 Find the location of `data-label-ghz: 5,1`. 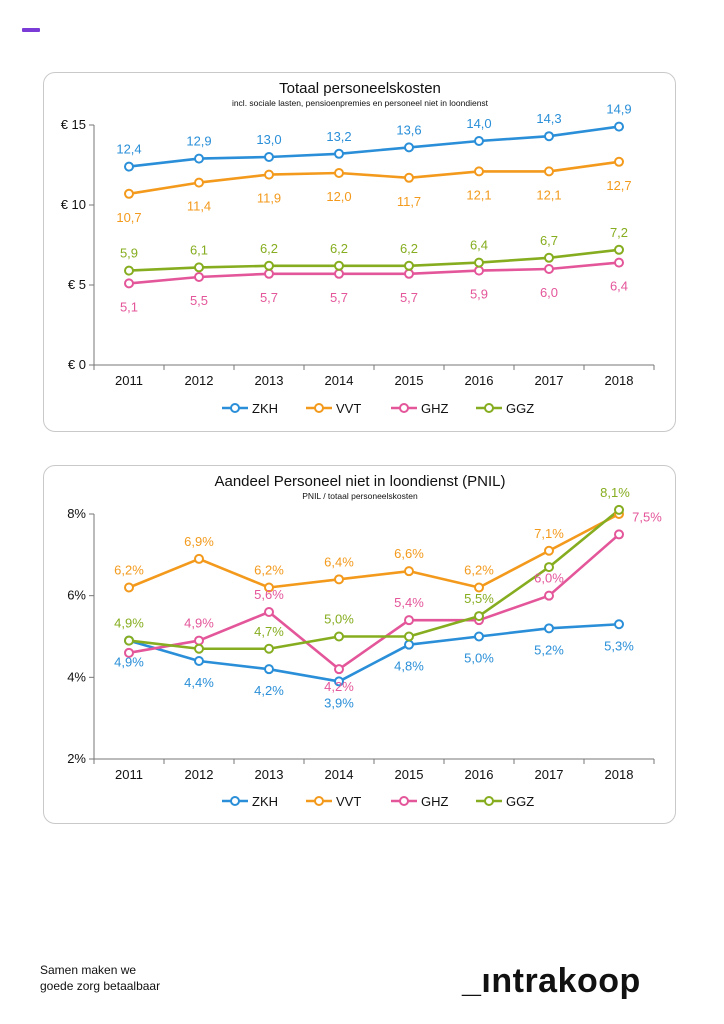

data-label-ghz: 5,1 is located at coordinates (129, 306).